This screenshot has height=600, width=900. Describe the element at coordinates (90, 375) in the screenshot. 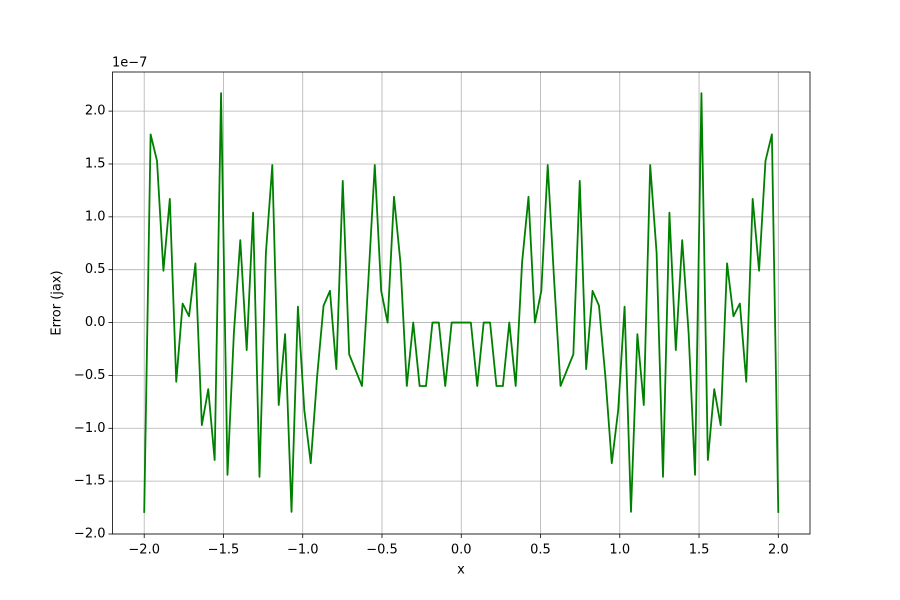

I see `y-tick-label: −0.5` at that location.